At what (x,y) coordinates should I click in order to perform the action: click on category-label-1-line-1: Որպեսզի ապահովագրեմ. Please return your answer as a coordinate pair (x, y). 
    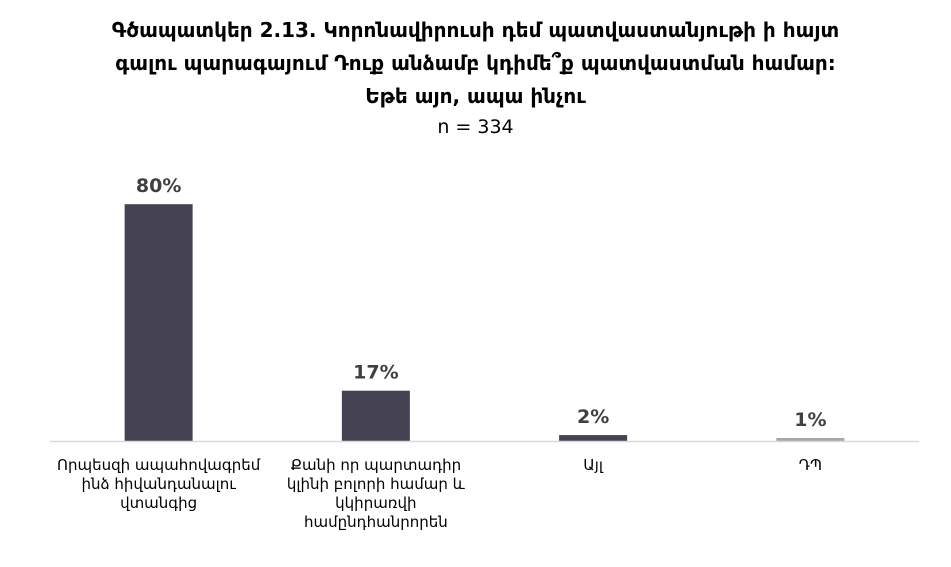
    Looking at the image, I should click on (158, 465).